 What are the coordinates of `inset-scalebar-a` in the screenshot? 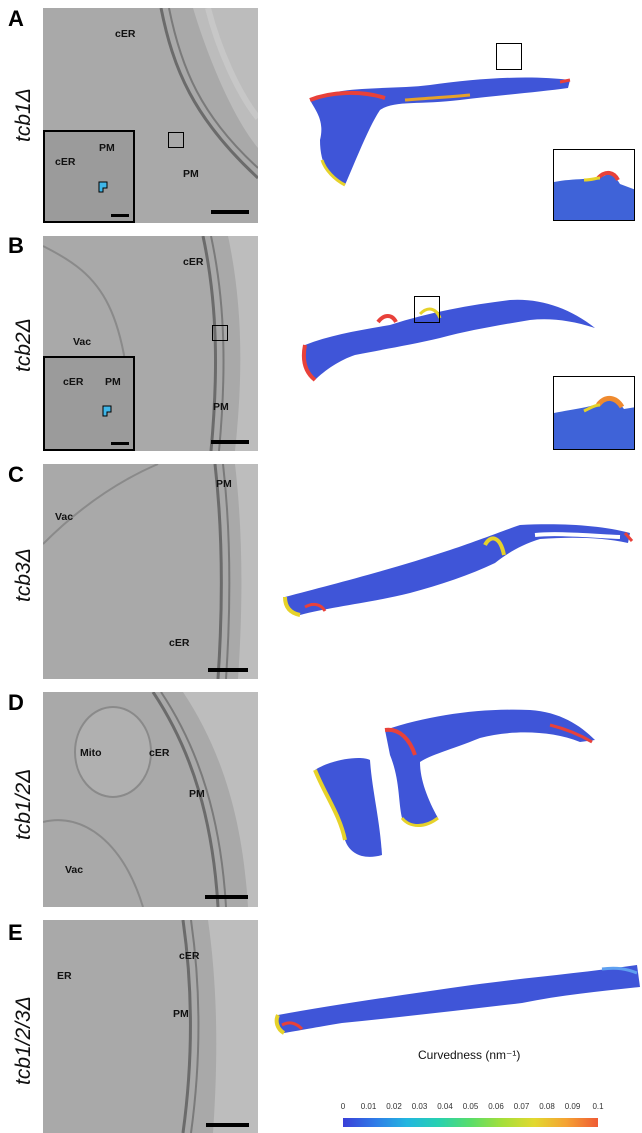 It's located at (120, 215).